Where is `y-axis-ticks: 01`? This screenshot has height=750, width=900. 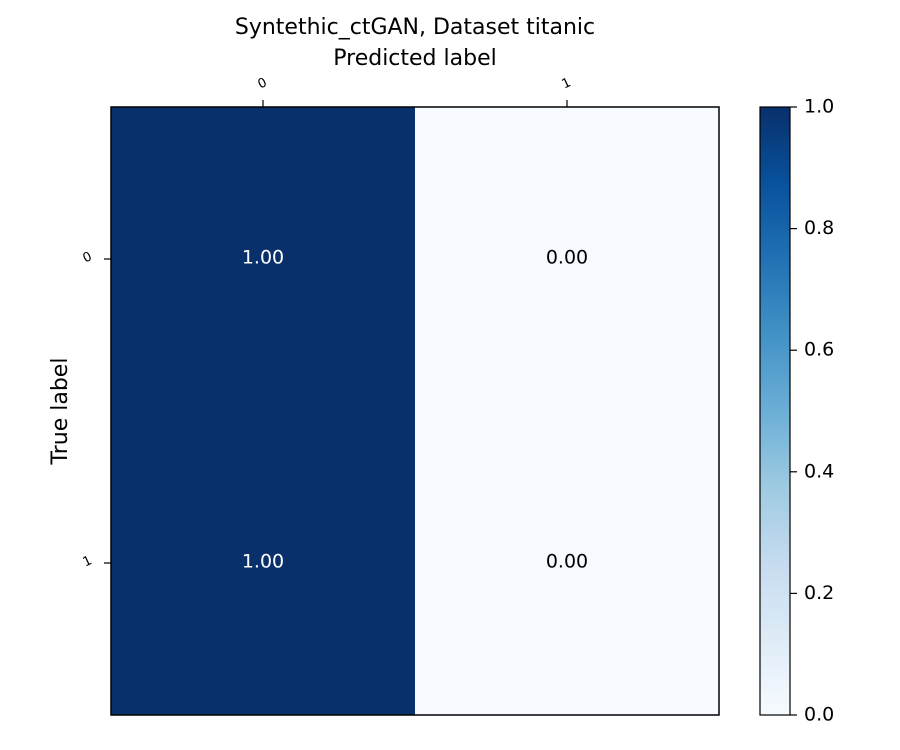
y-axis-ticks: 01 is located at coordinates (96, 409).